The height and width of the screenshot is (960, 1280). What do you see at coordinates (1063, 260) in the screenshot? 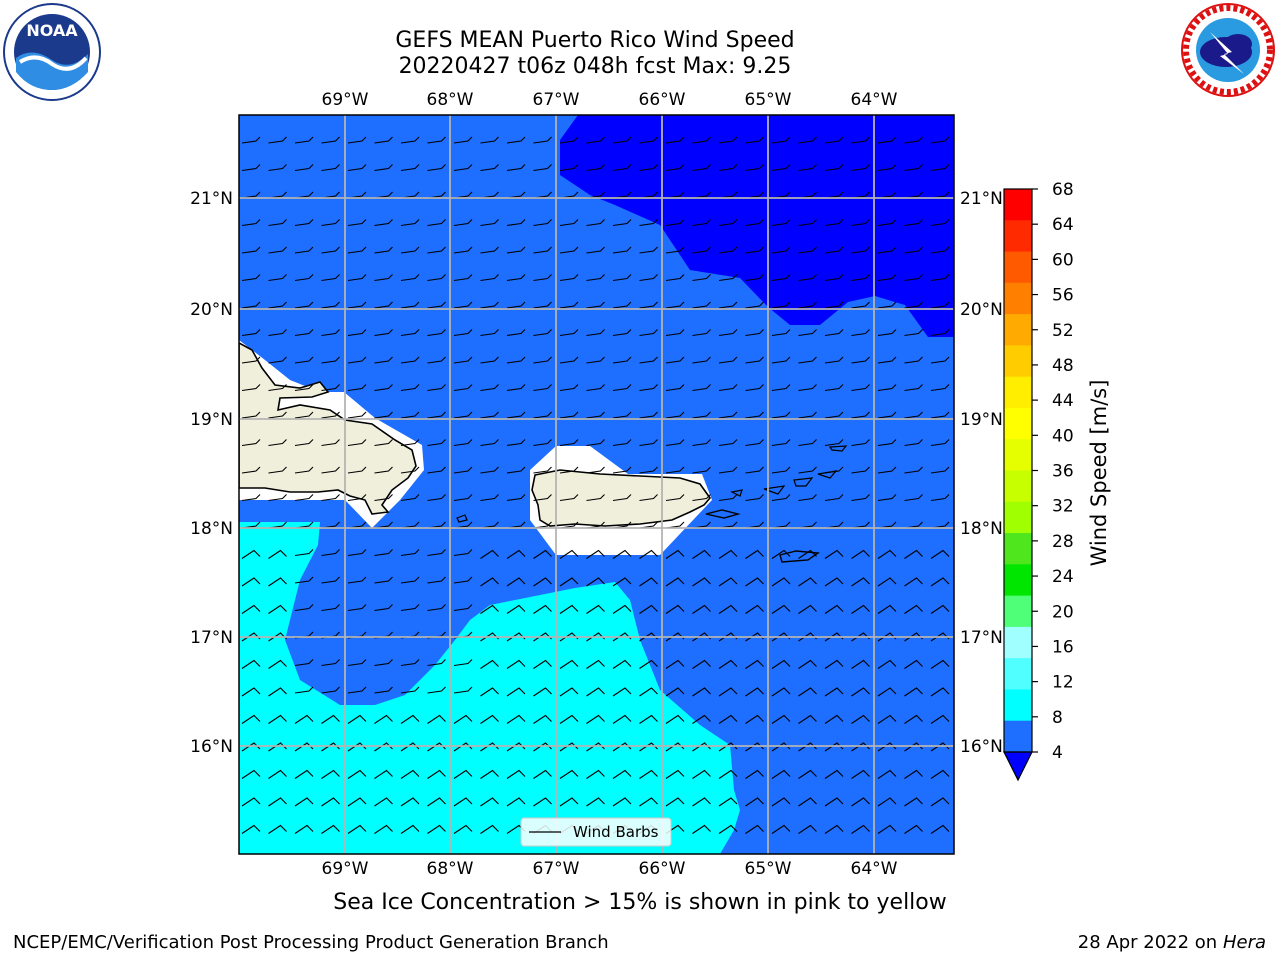
I see `colorbar-tick-label: 60` at bounding box center [1063, 260].